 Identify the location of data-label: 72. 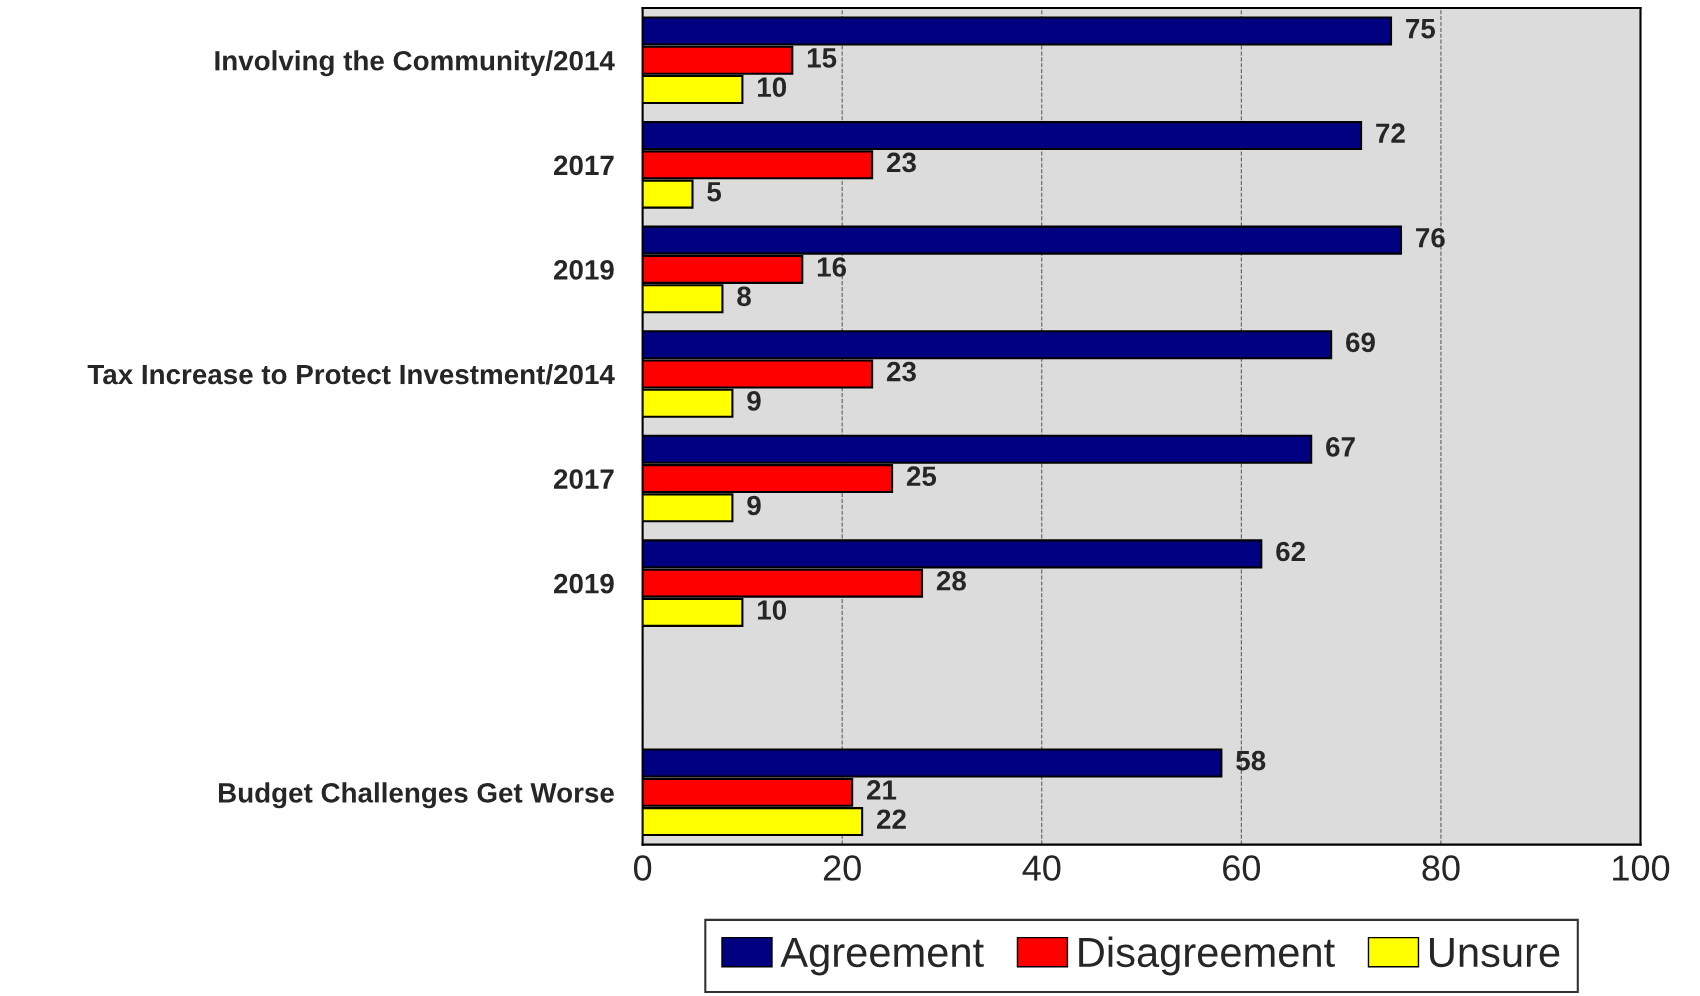
(1390, 133).